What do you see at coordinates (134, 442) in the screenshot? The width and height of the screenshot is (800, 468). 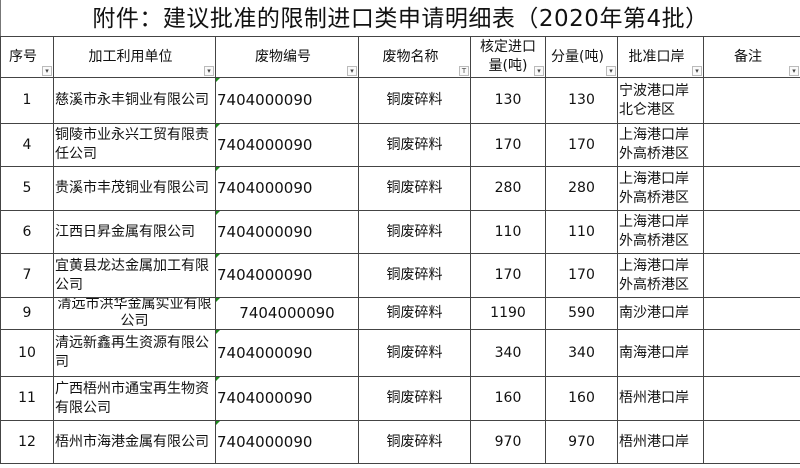 I see `cell-company: 梧州市海港金属有限公司` at bounding box center [134, 442].